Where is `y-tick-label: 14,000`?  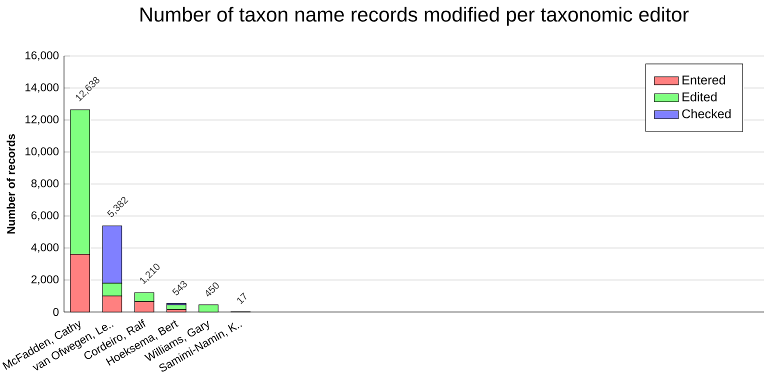 y-tick-label: 14,000 is located at coordinates (42, 88).